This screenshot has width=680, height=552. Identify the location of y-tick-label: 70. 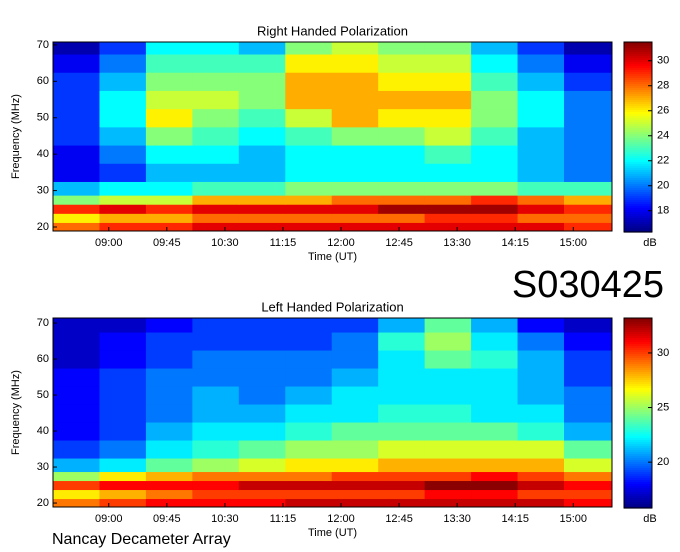
(43, 323).